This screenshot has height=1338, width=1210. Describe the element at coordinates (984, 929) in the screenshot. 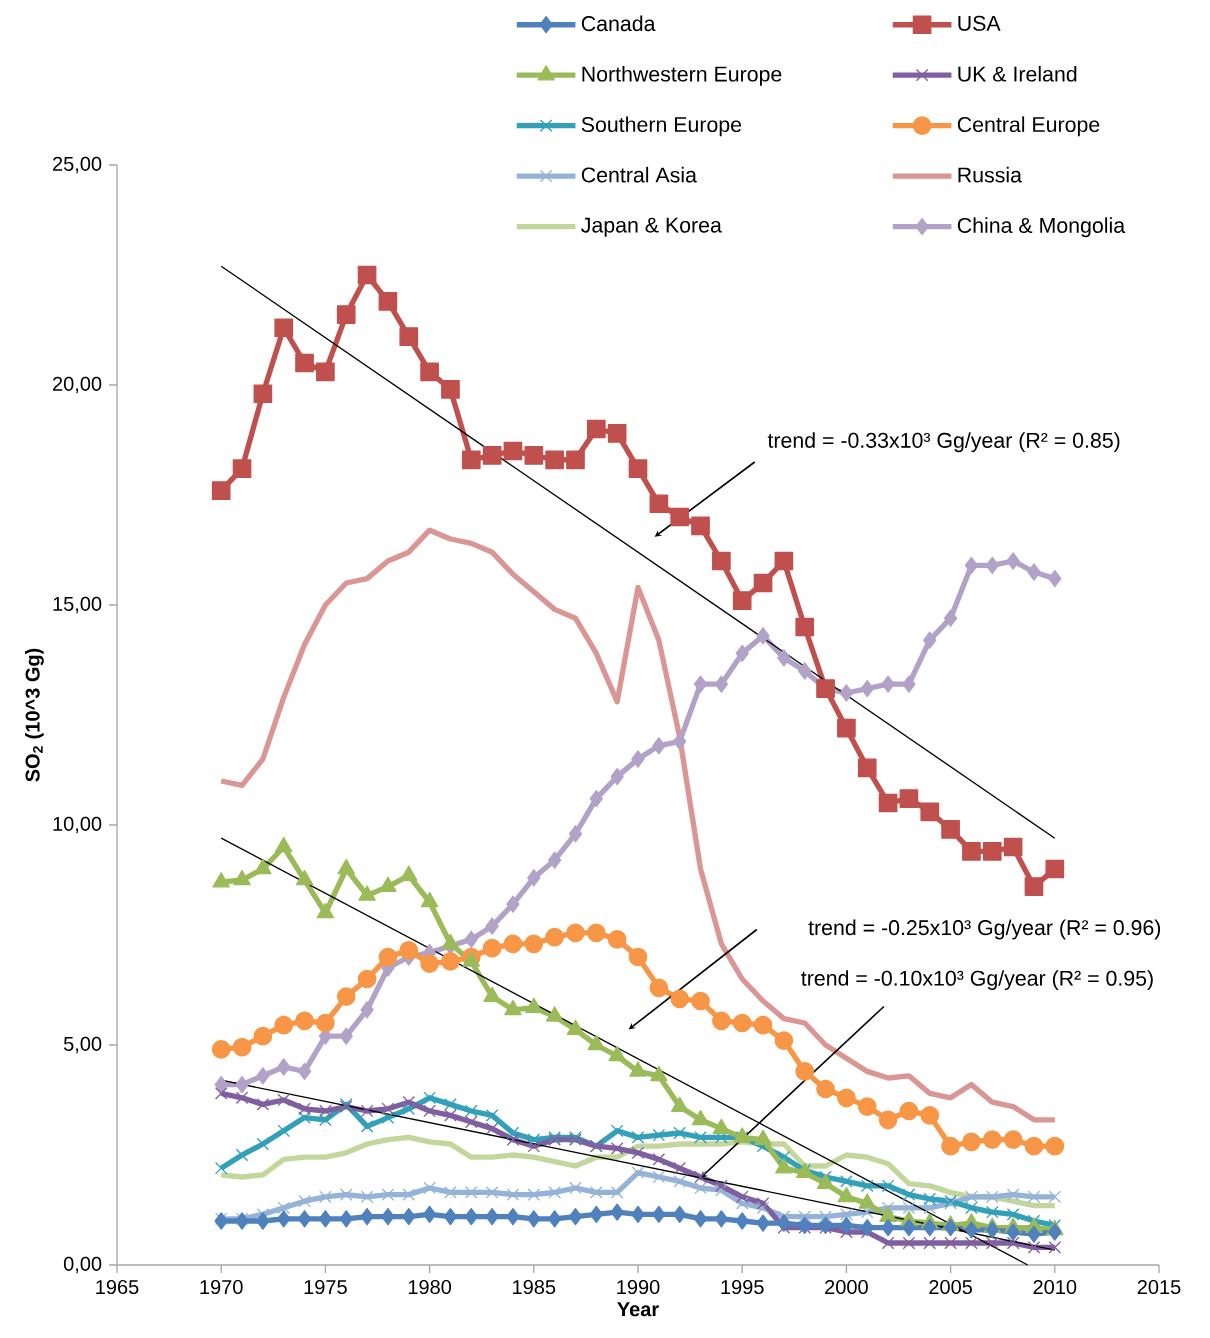

I see `annotation: trend = -0.25x10³ Gg/year (R² = 0.96)` at that location.